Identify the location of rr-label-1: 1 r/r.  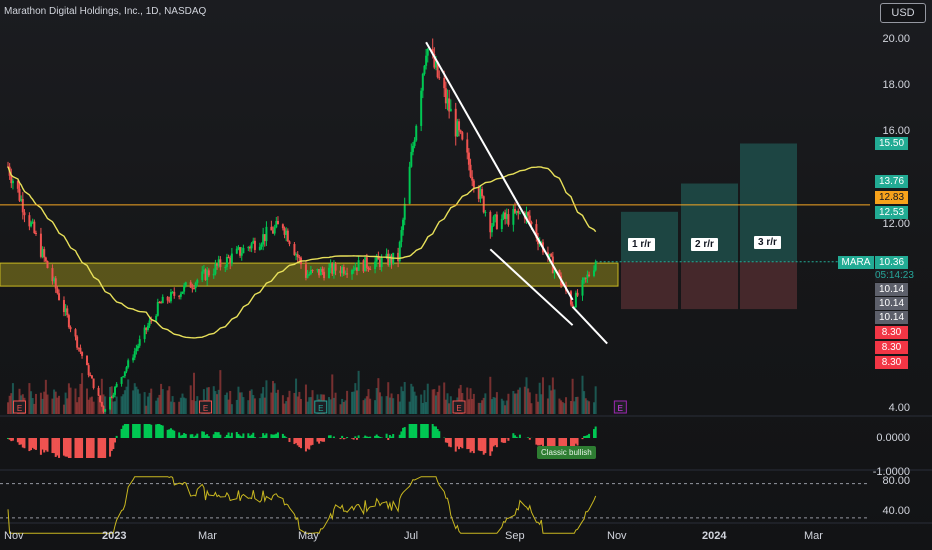
(641, 244).